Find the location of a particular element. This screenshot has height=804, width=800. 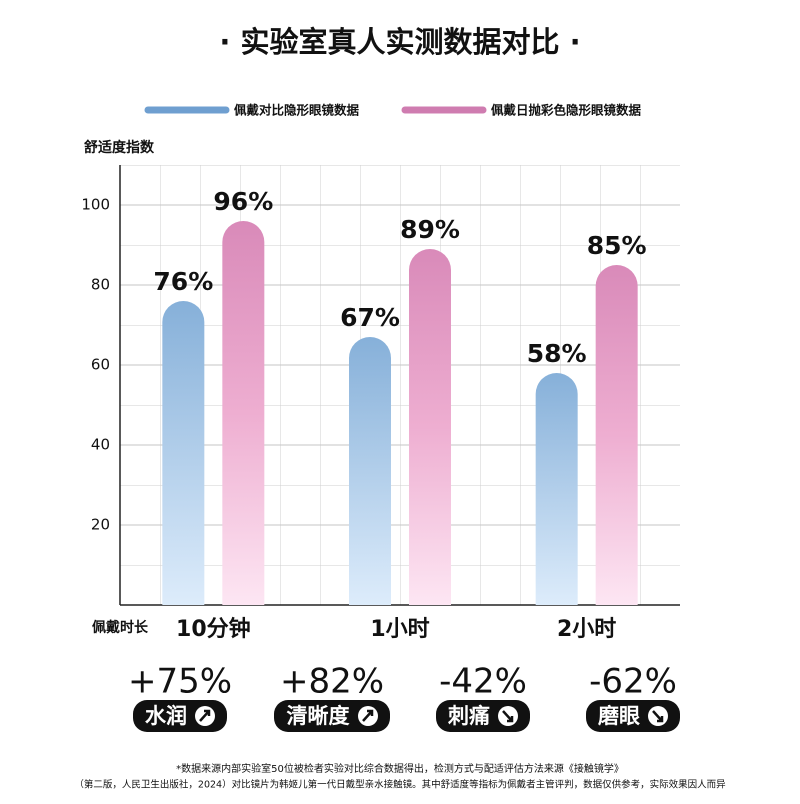

stat-value: -42% is located at coordinates (483, 682).